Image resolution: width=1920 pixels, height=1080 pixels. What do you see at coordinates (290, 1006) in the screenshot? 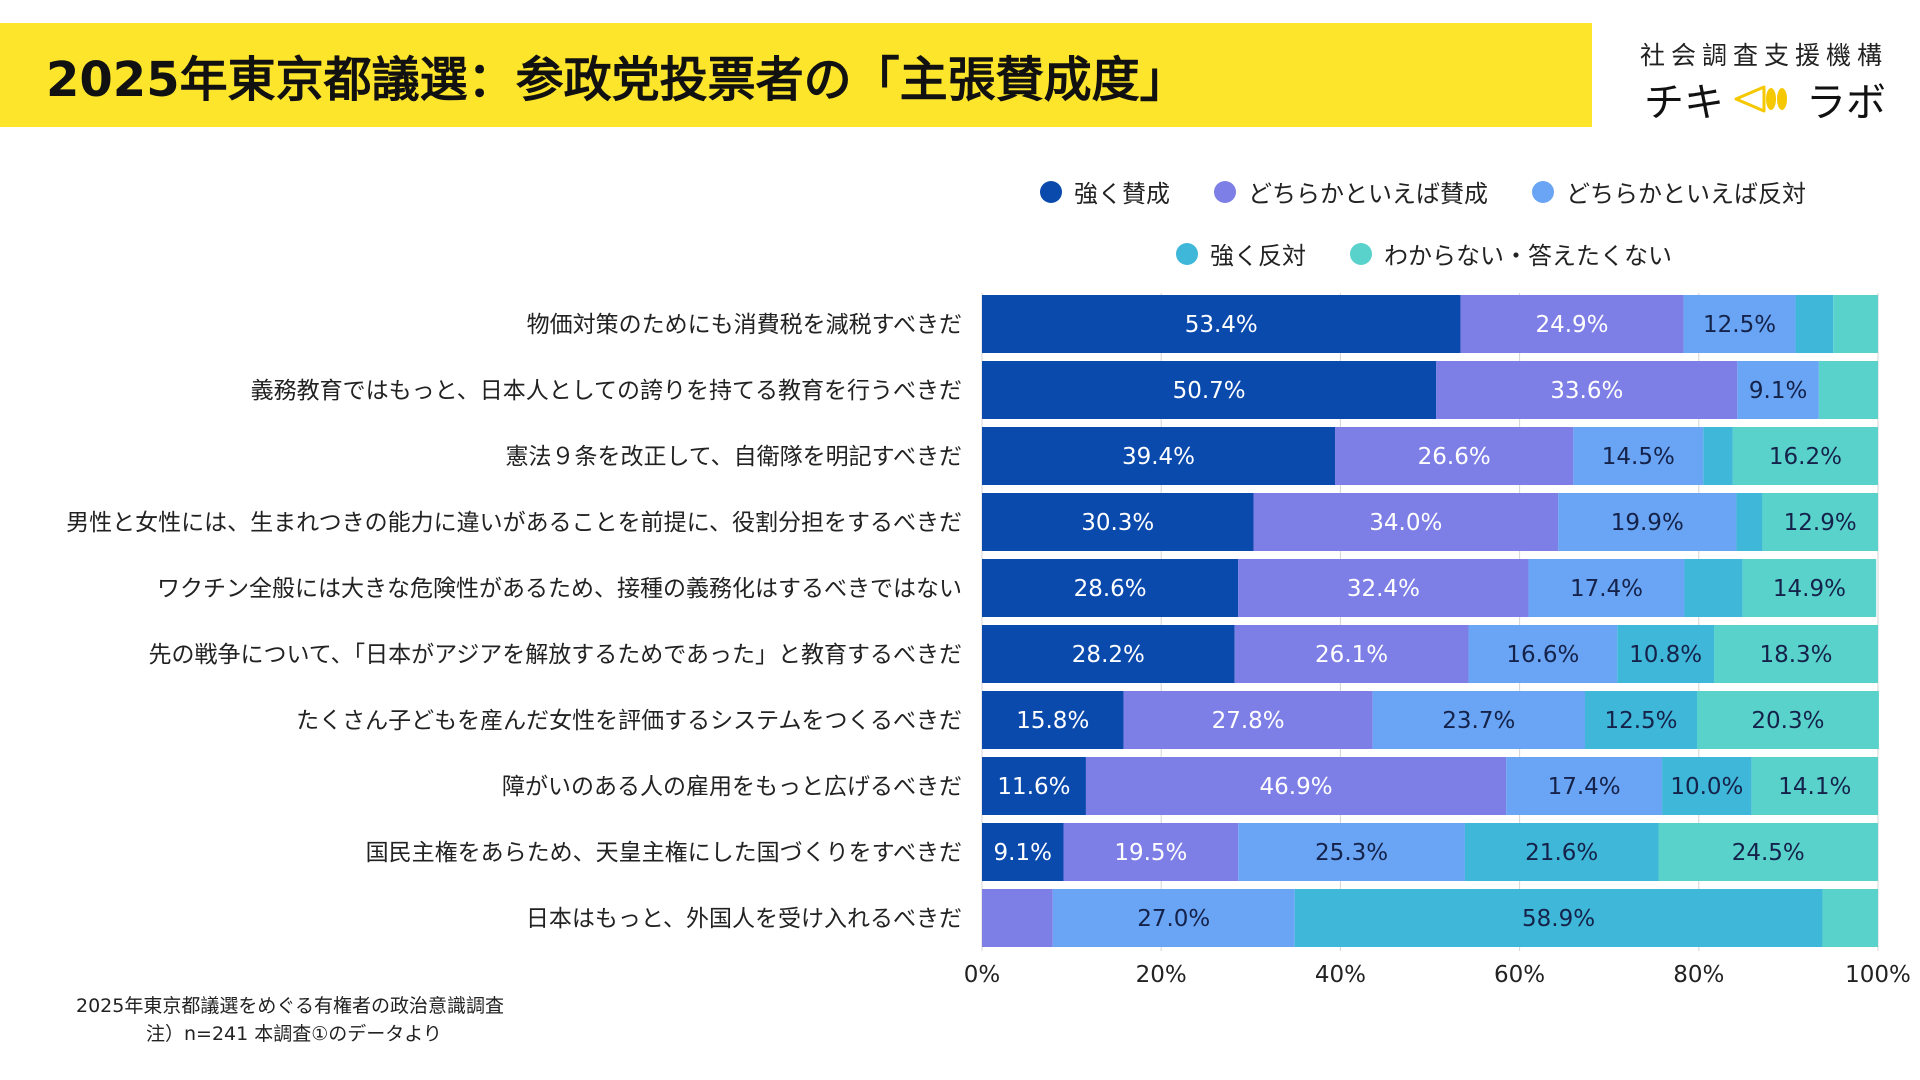
I see `source-note: 2025年東京都議選をめぐる有権者の政治意識調査` at bounding box center [290, 1006].